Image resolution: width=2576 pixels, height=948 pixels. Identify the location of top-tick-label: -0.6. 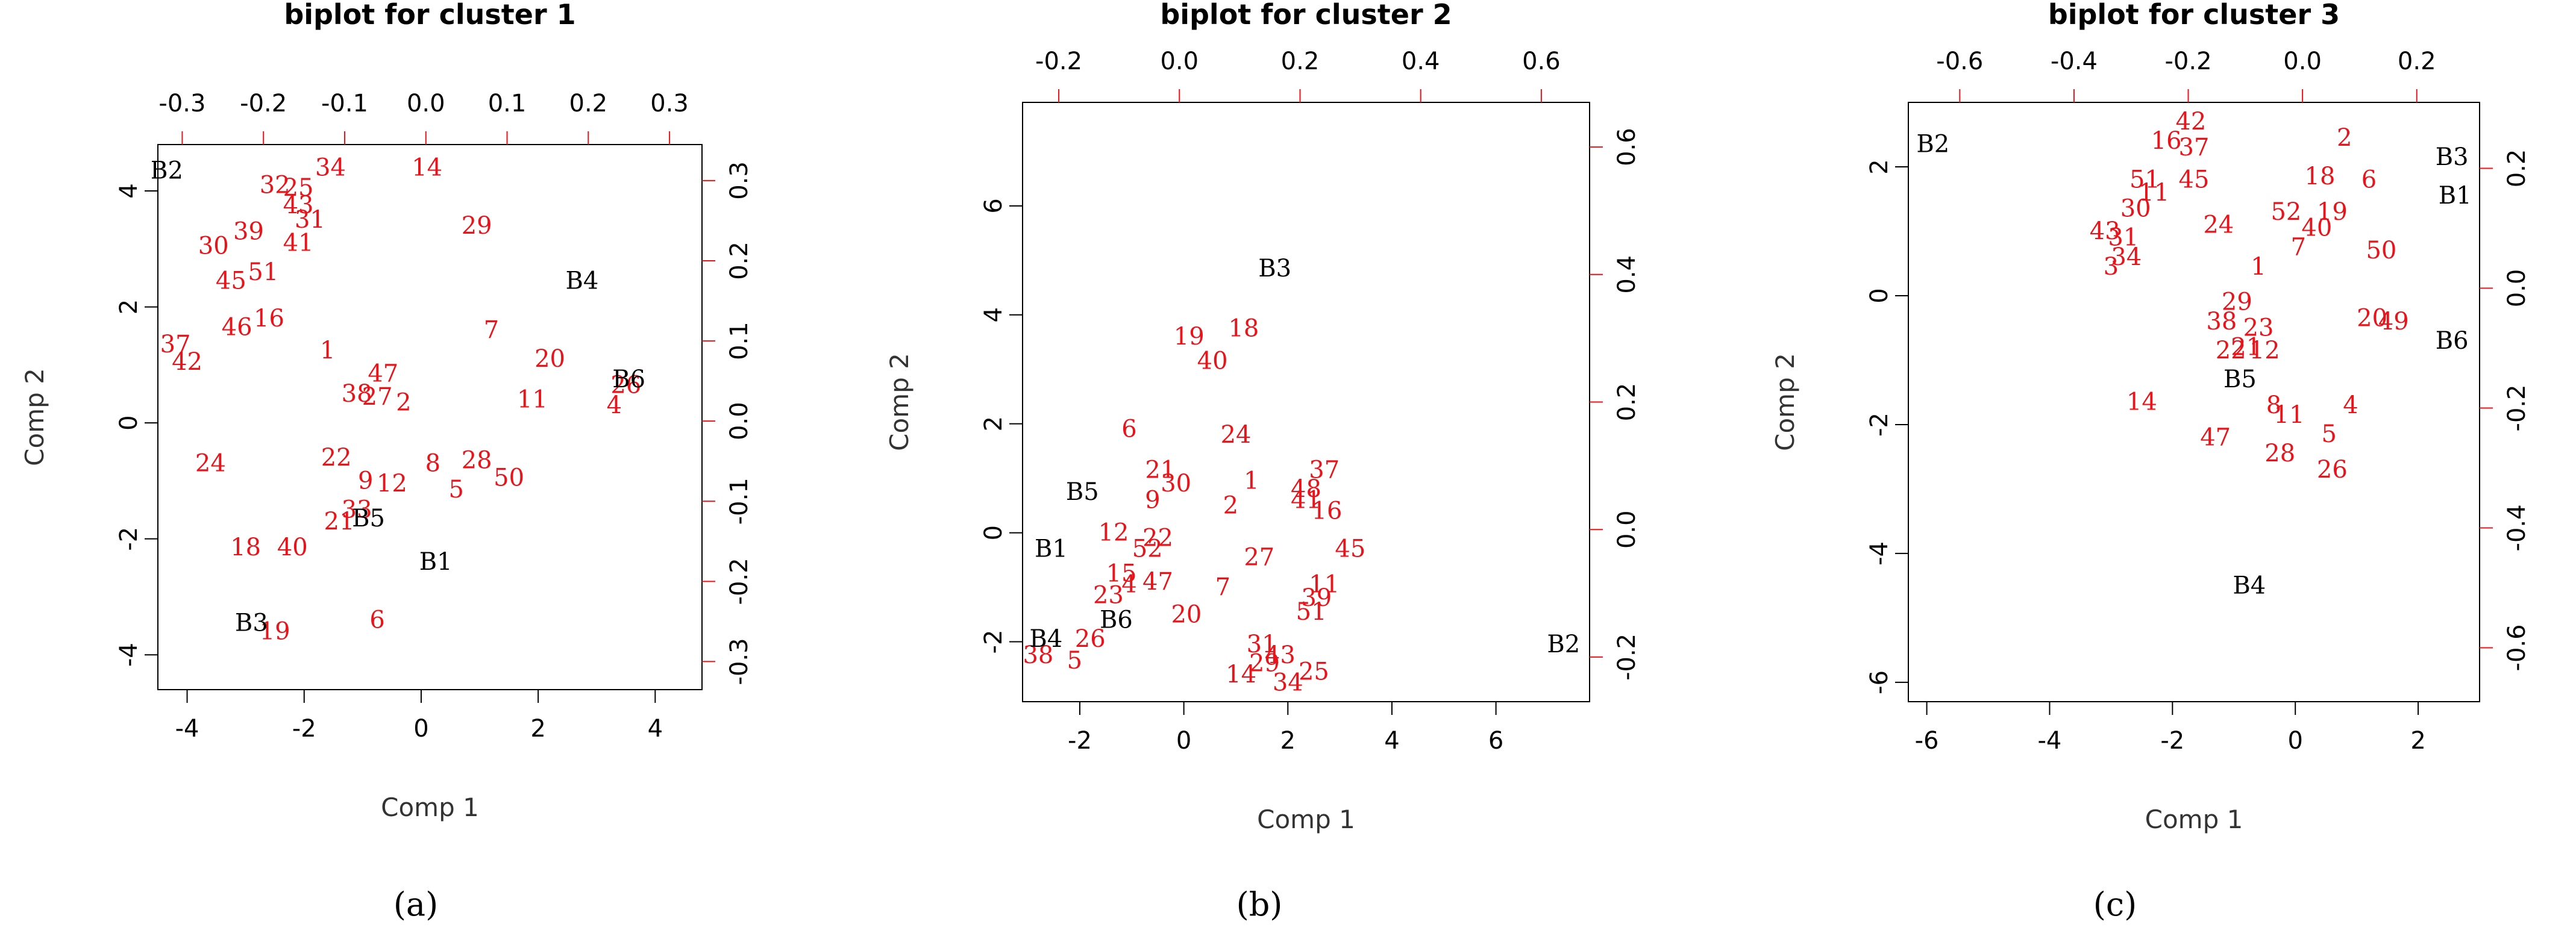
(1959, 61).